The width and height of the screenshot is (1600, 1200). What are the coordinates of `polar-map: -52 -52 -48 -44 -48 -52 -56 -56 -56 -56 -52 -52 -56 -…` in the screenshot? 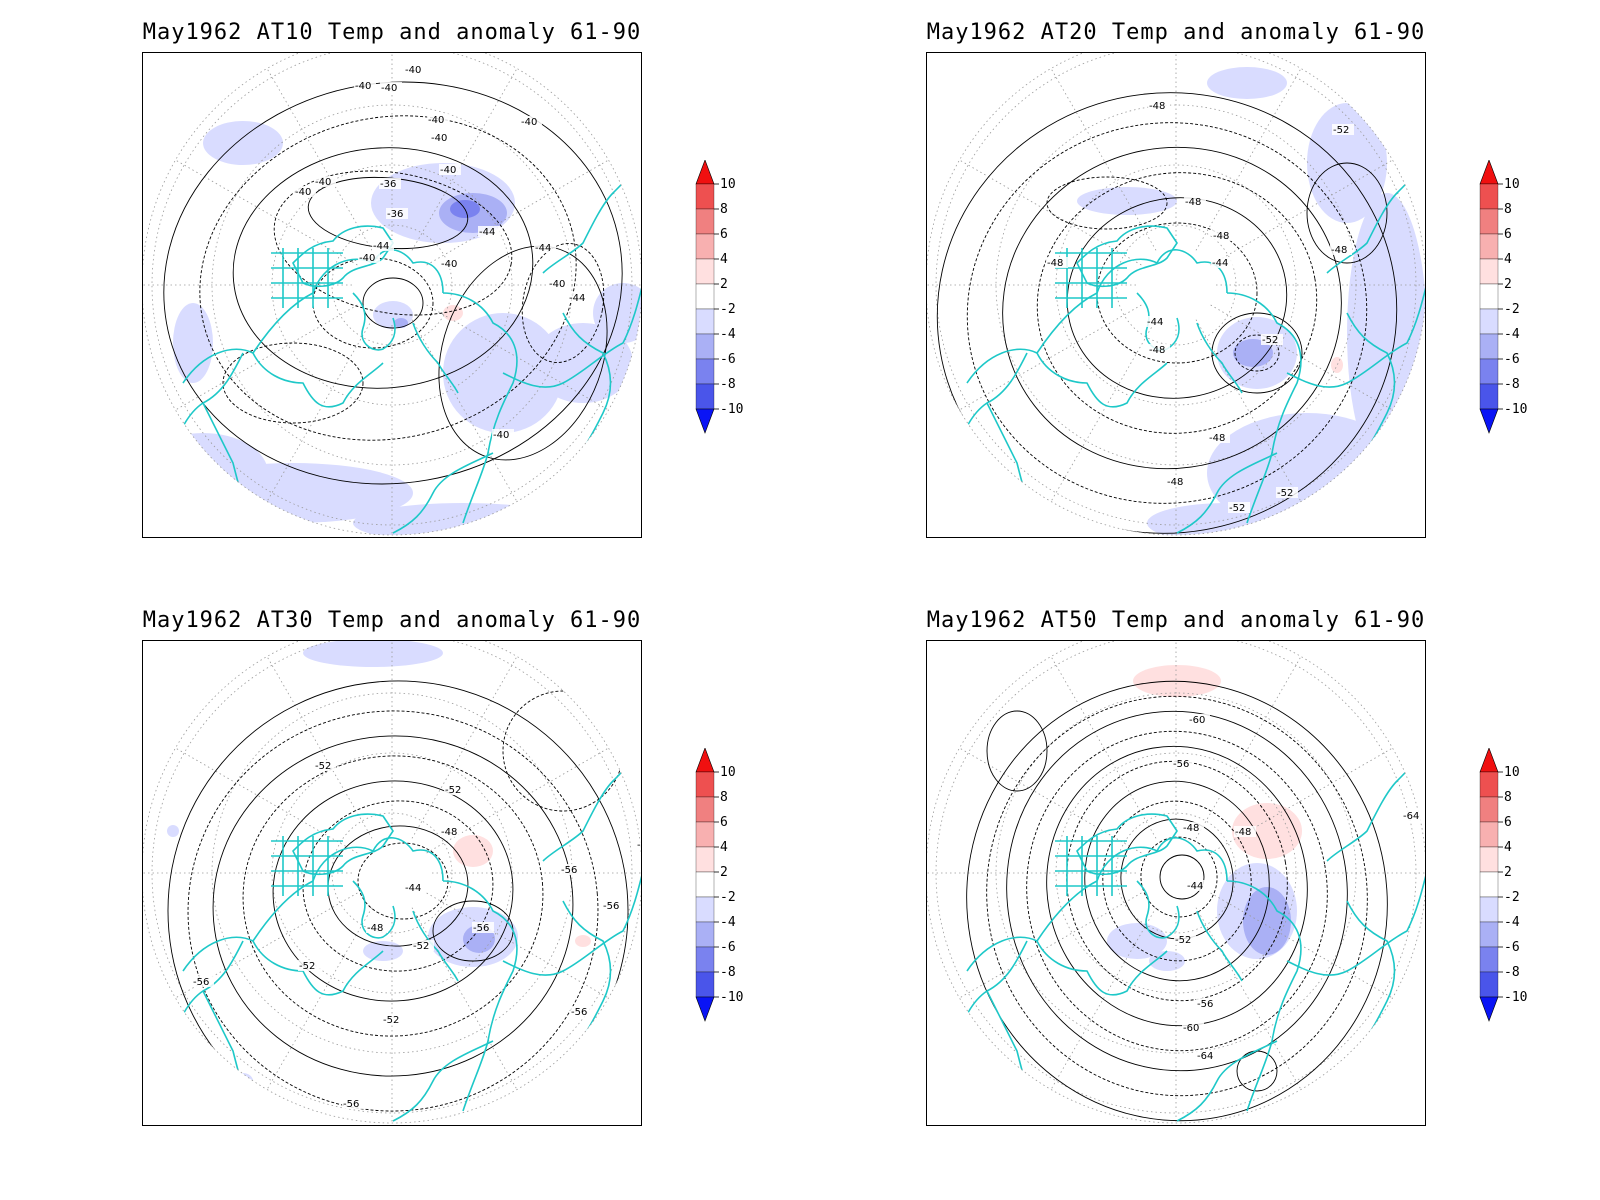 It's located at (392, 883).